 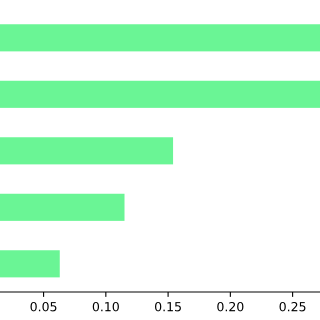 I want to click on x-tick-label: 0.10, so click(x=105, y=307).